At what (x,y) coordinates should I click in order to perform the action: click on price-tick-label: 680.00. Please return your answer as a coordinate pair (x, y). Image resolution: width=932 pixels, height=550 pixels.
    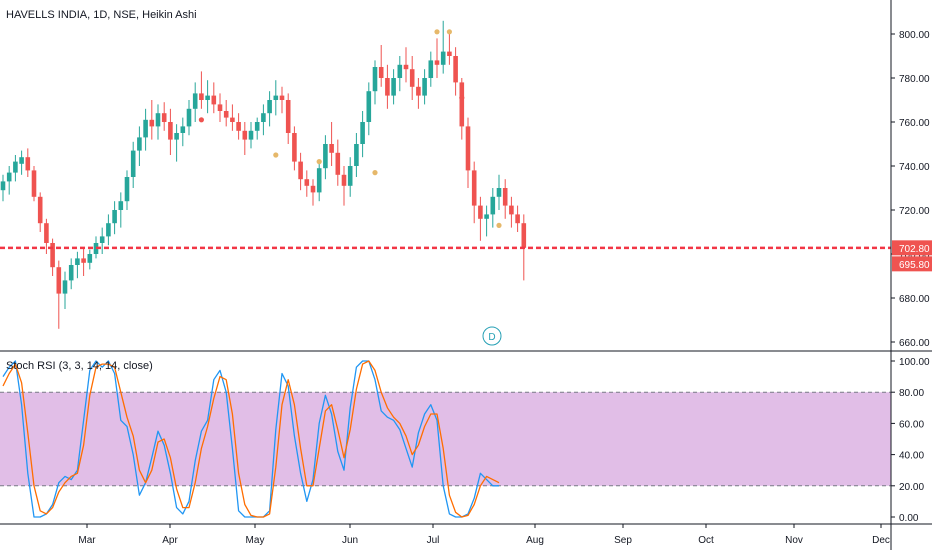
    Looking at the image, I should click on (914, 299).